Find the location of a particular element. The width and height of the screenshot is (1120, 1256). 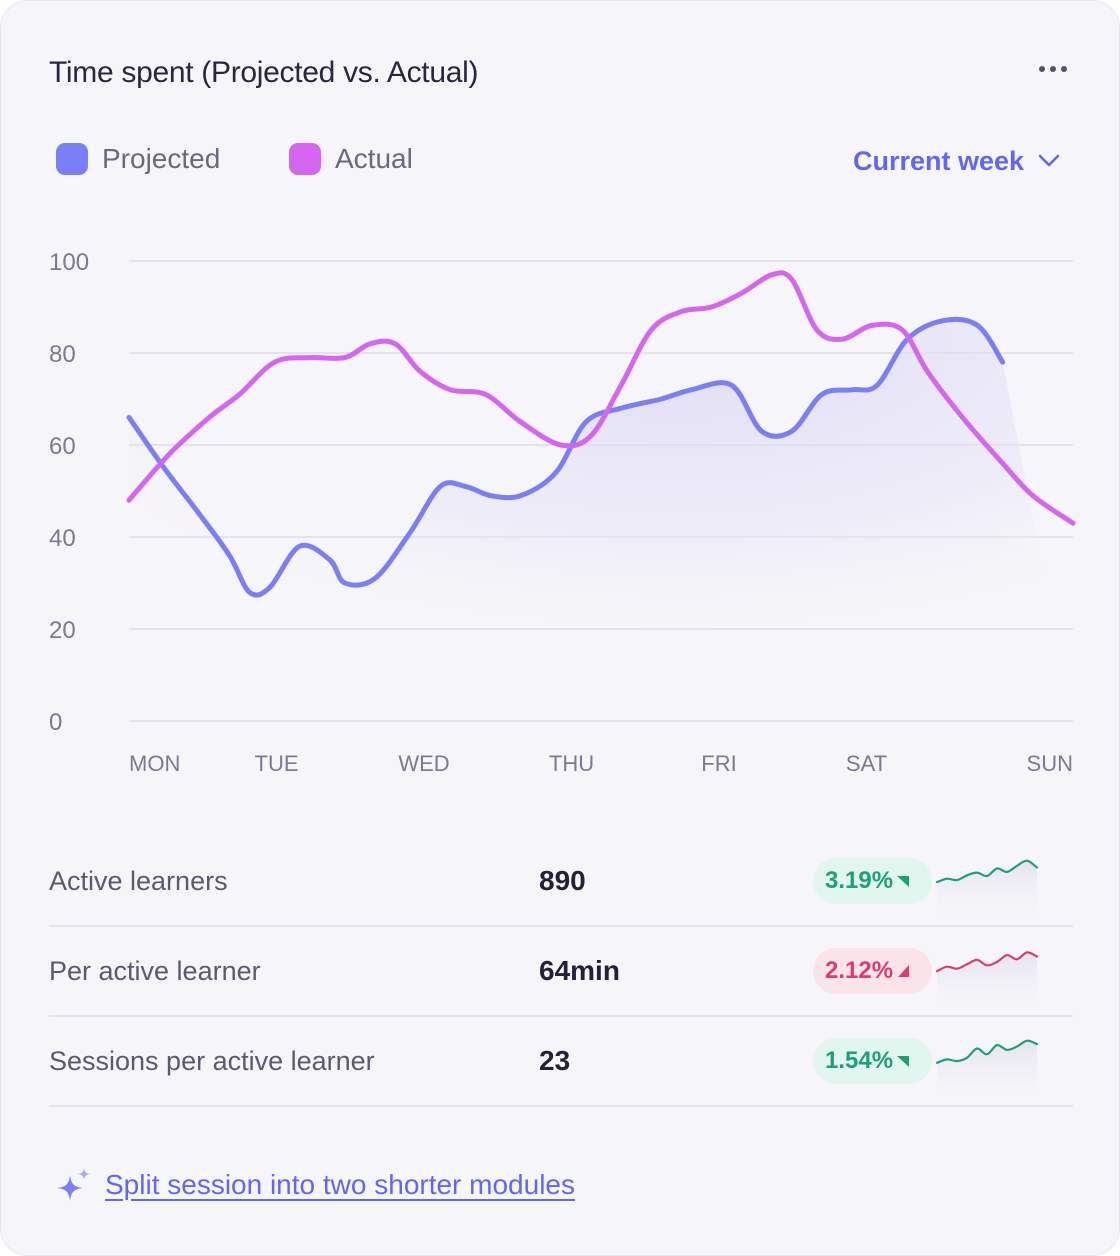

x-tick-label: SUN is located at coordinates (1050, 763).